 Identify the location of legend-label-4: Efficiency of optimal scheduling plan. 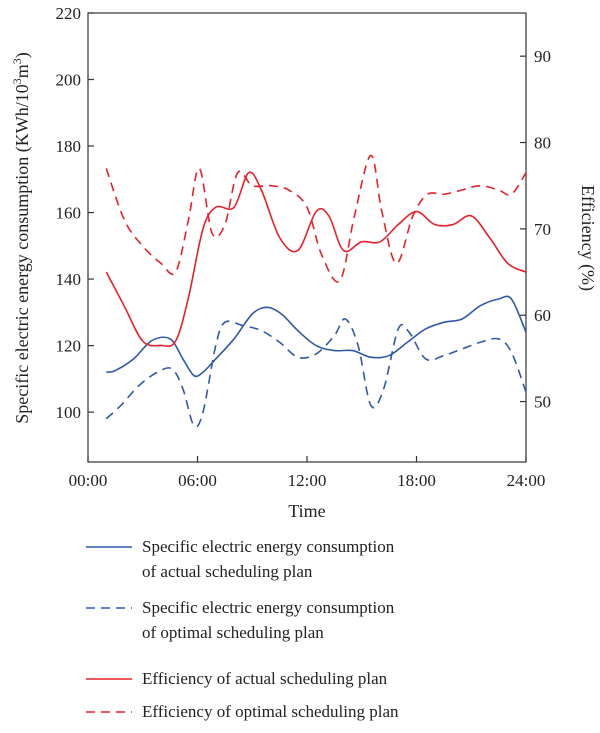
(270, 711).